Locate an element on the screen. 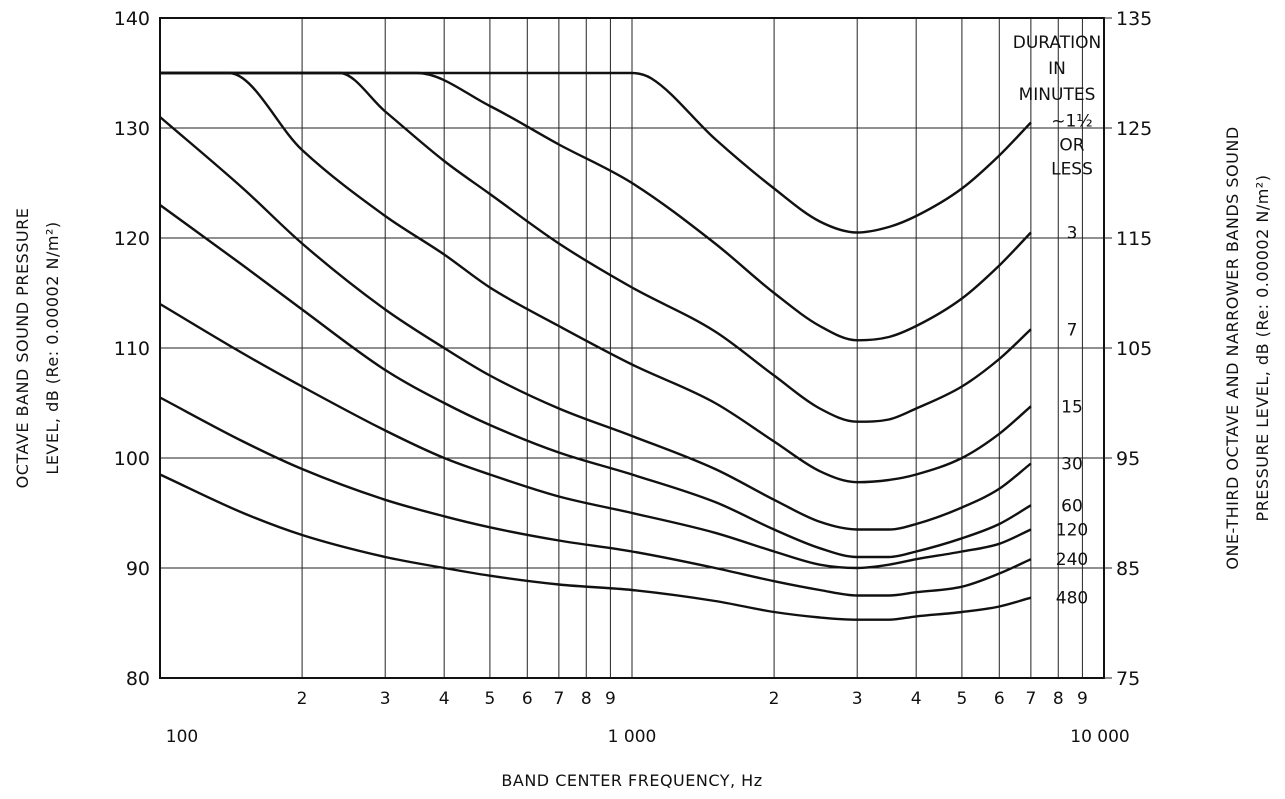 The image size is (1285, 799). duration-label-15: 15 is located at coordinates (1072, 407).